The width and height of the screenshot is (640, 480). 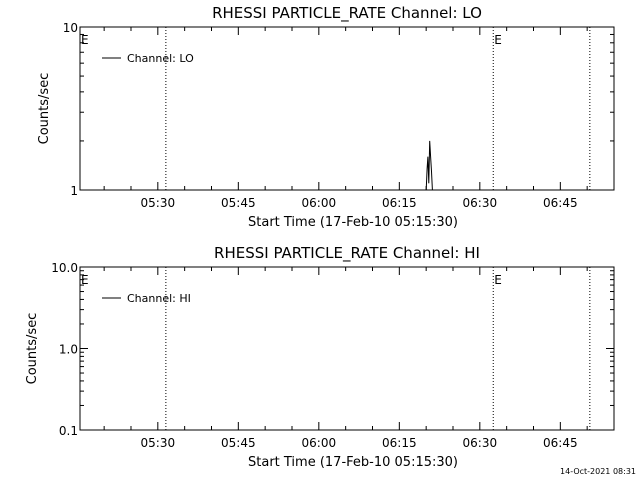 I want to click on panel-2-title: RHESSI PARTICLE_RATE Channel: HI, so click(x=347, y=253).